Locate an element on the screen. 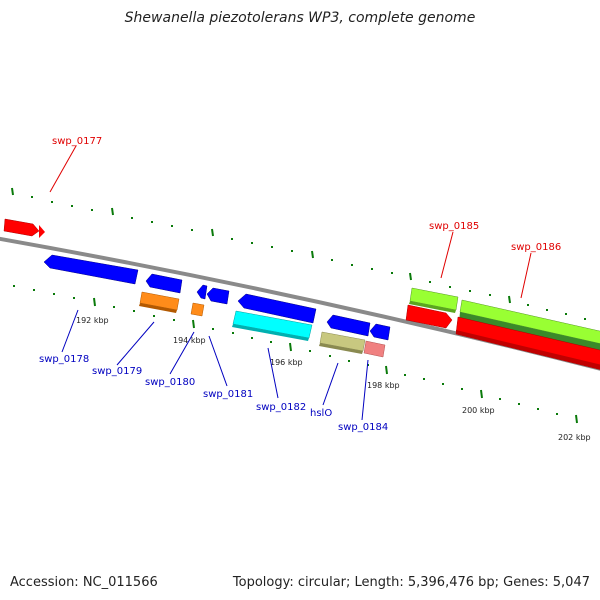 The image size is (600, 600). gene-swp_0184-arrow is located at coordinates (380, 332).